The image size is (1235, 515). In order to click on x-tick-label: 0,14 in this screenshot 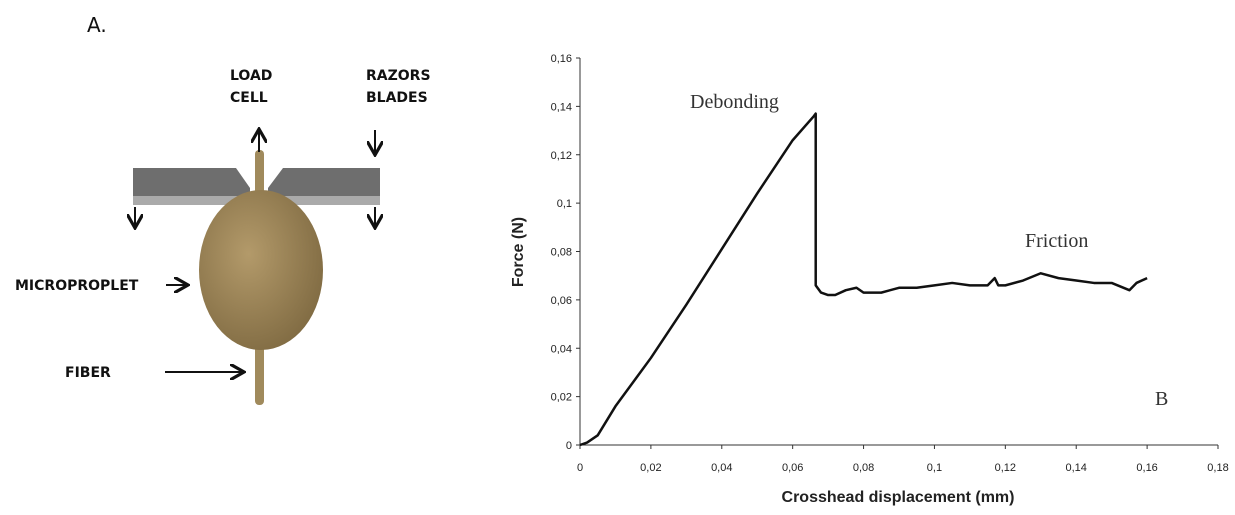, I will do `click(1076, 468)`.